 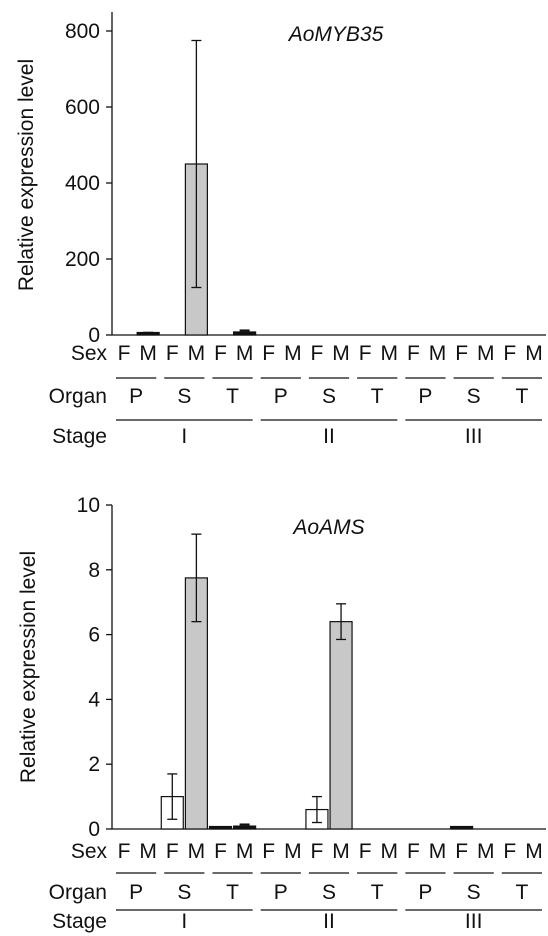 I want to click on y-tick-label: 400, so click(x=82, y=183).